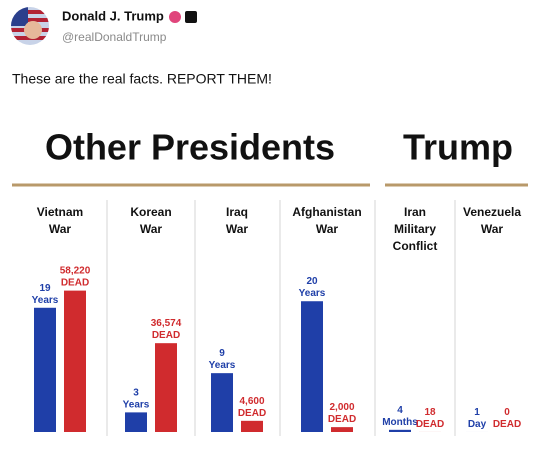 Image resolution: width=540 pixels, height=450 pixels. I want to click on avatar, so click(30, 26).